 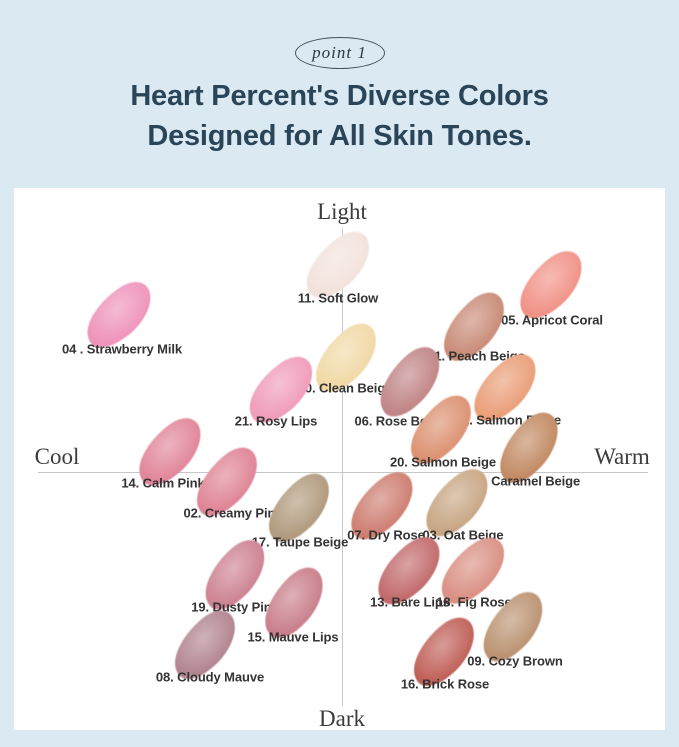 What do you see at coordinates (57, 456) in the screenshot?
I see `axis-label-cool: Cool` at bounding box center [57, 456].